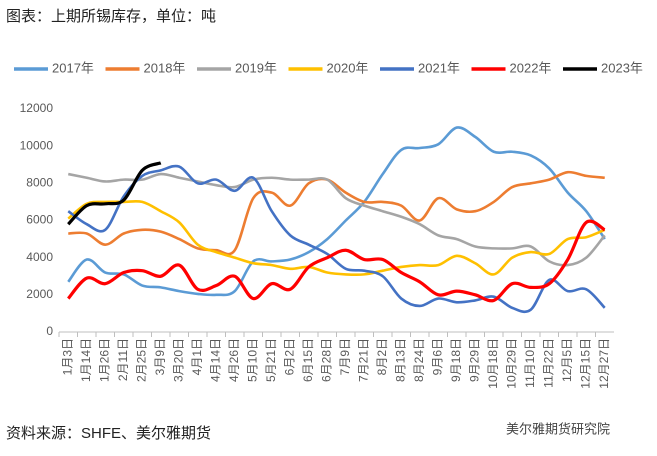  What do you see at coordinates (567, 360) in the screenshot?
I see `x-tick-label: 12月5日` at bounding box center [567, 360].